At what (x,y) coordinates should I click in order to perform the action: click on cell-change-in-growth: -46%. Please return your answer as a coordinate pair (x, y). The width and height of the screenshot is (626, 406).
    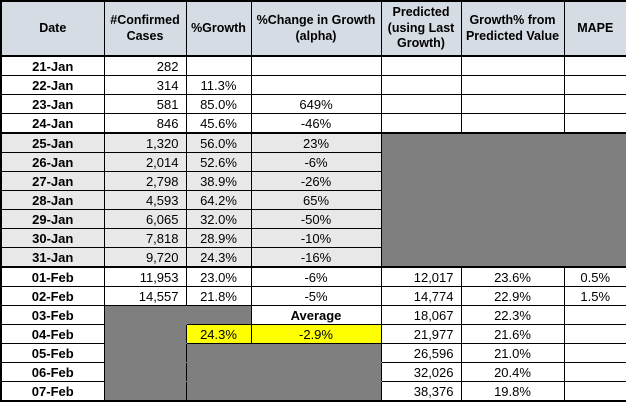
    Looking at the image, I should click on (316, 123).